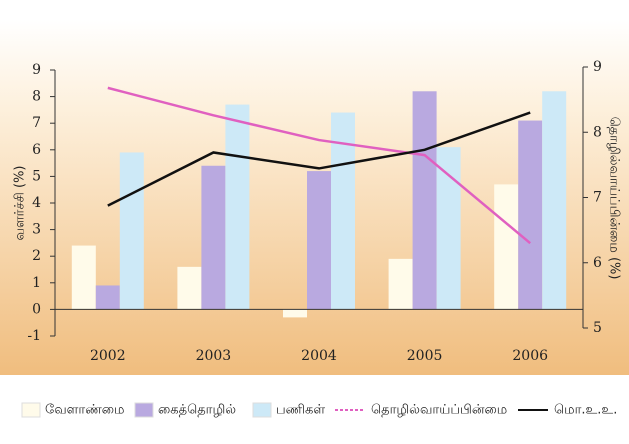 The width and height of the screenshot is (629, 444). What do you see at coordinates (530, 356) in the screenshot?
I see `x-tick-label: 2006` at bounding box center [530, 356].